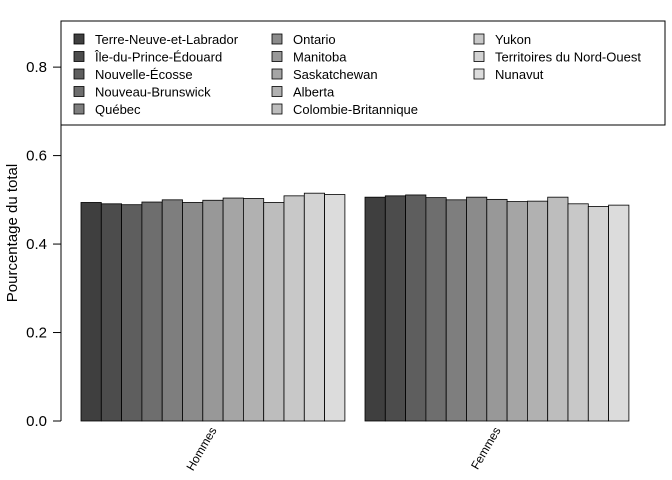  I want to click on y-tick-label: 0.4, so click(36, 244).